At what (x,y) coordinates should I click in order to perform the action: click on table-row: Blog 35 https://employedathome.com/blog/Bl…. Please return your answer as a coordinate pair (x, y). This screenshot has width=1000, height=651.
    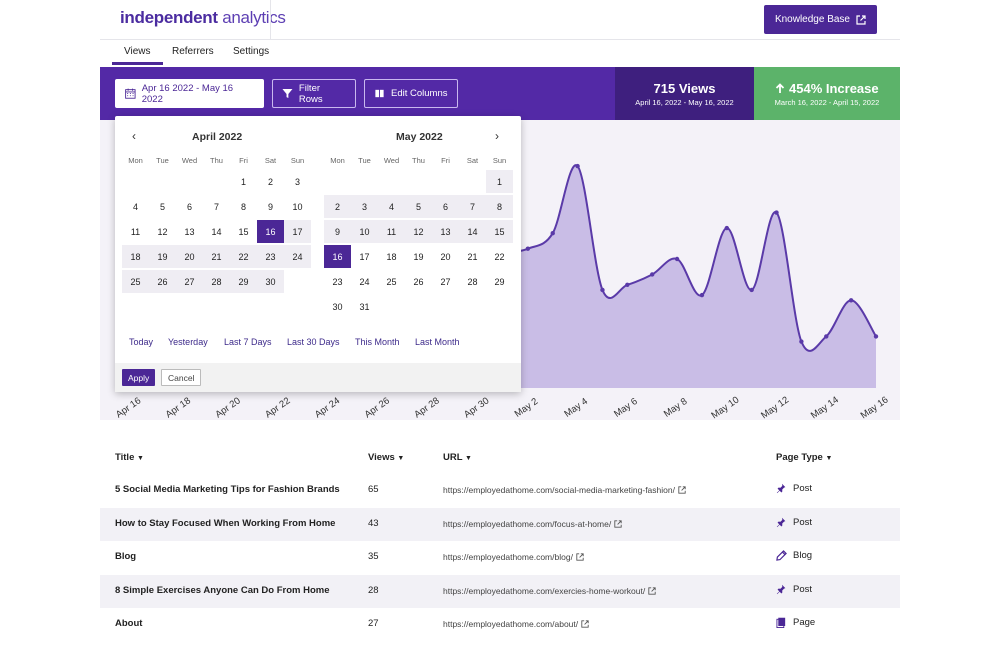
    Looking at the image, I should click on (500, 558).